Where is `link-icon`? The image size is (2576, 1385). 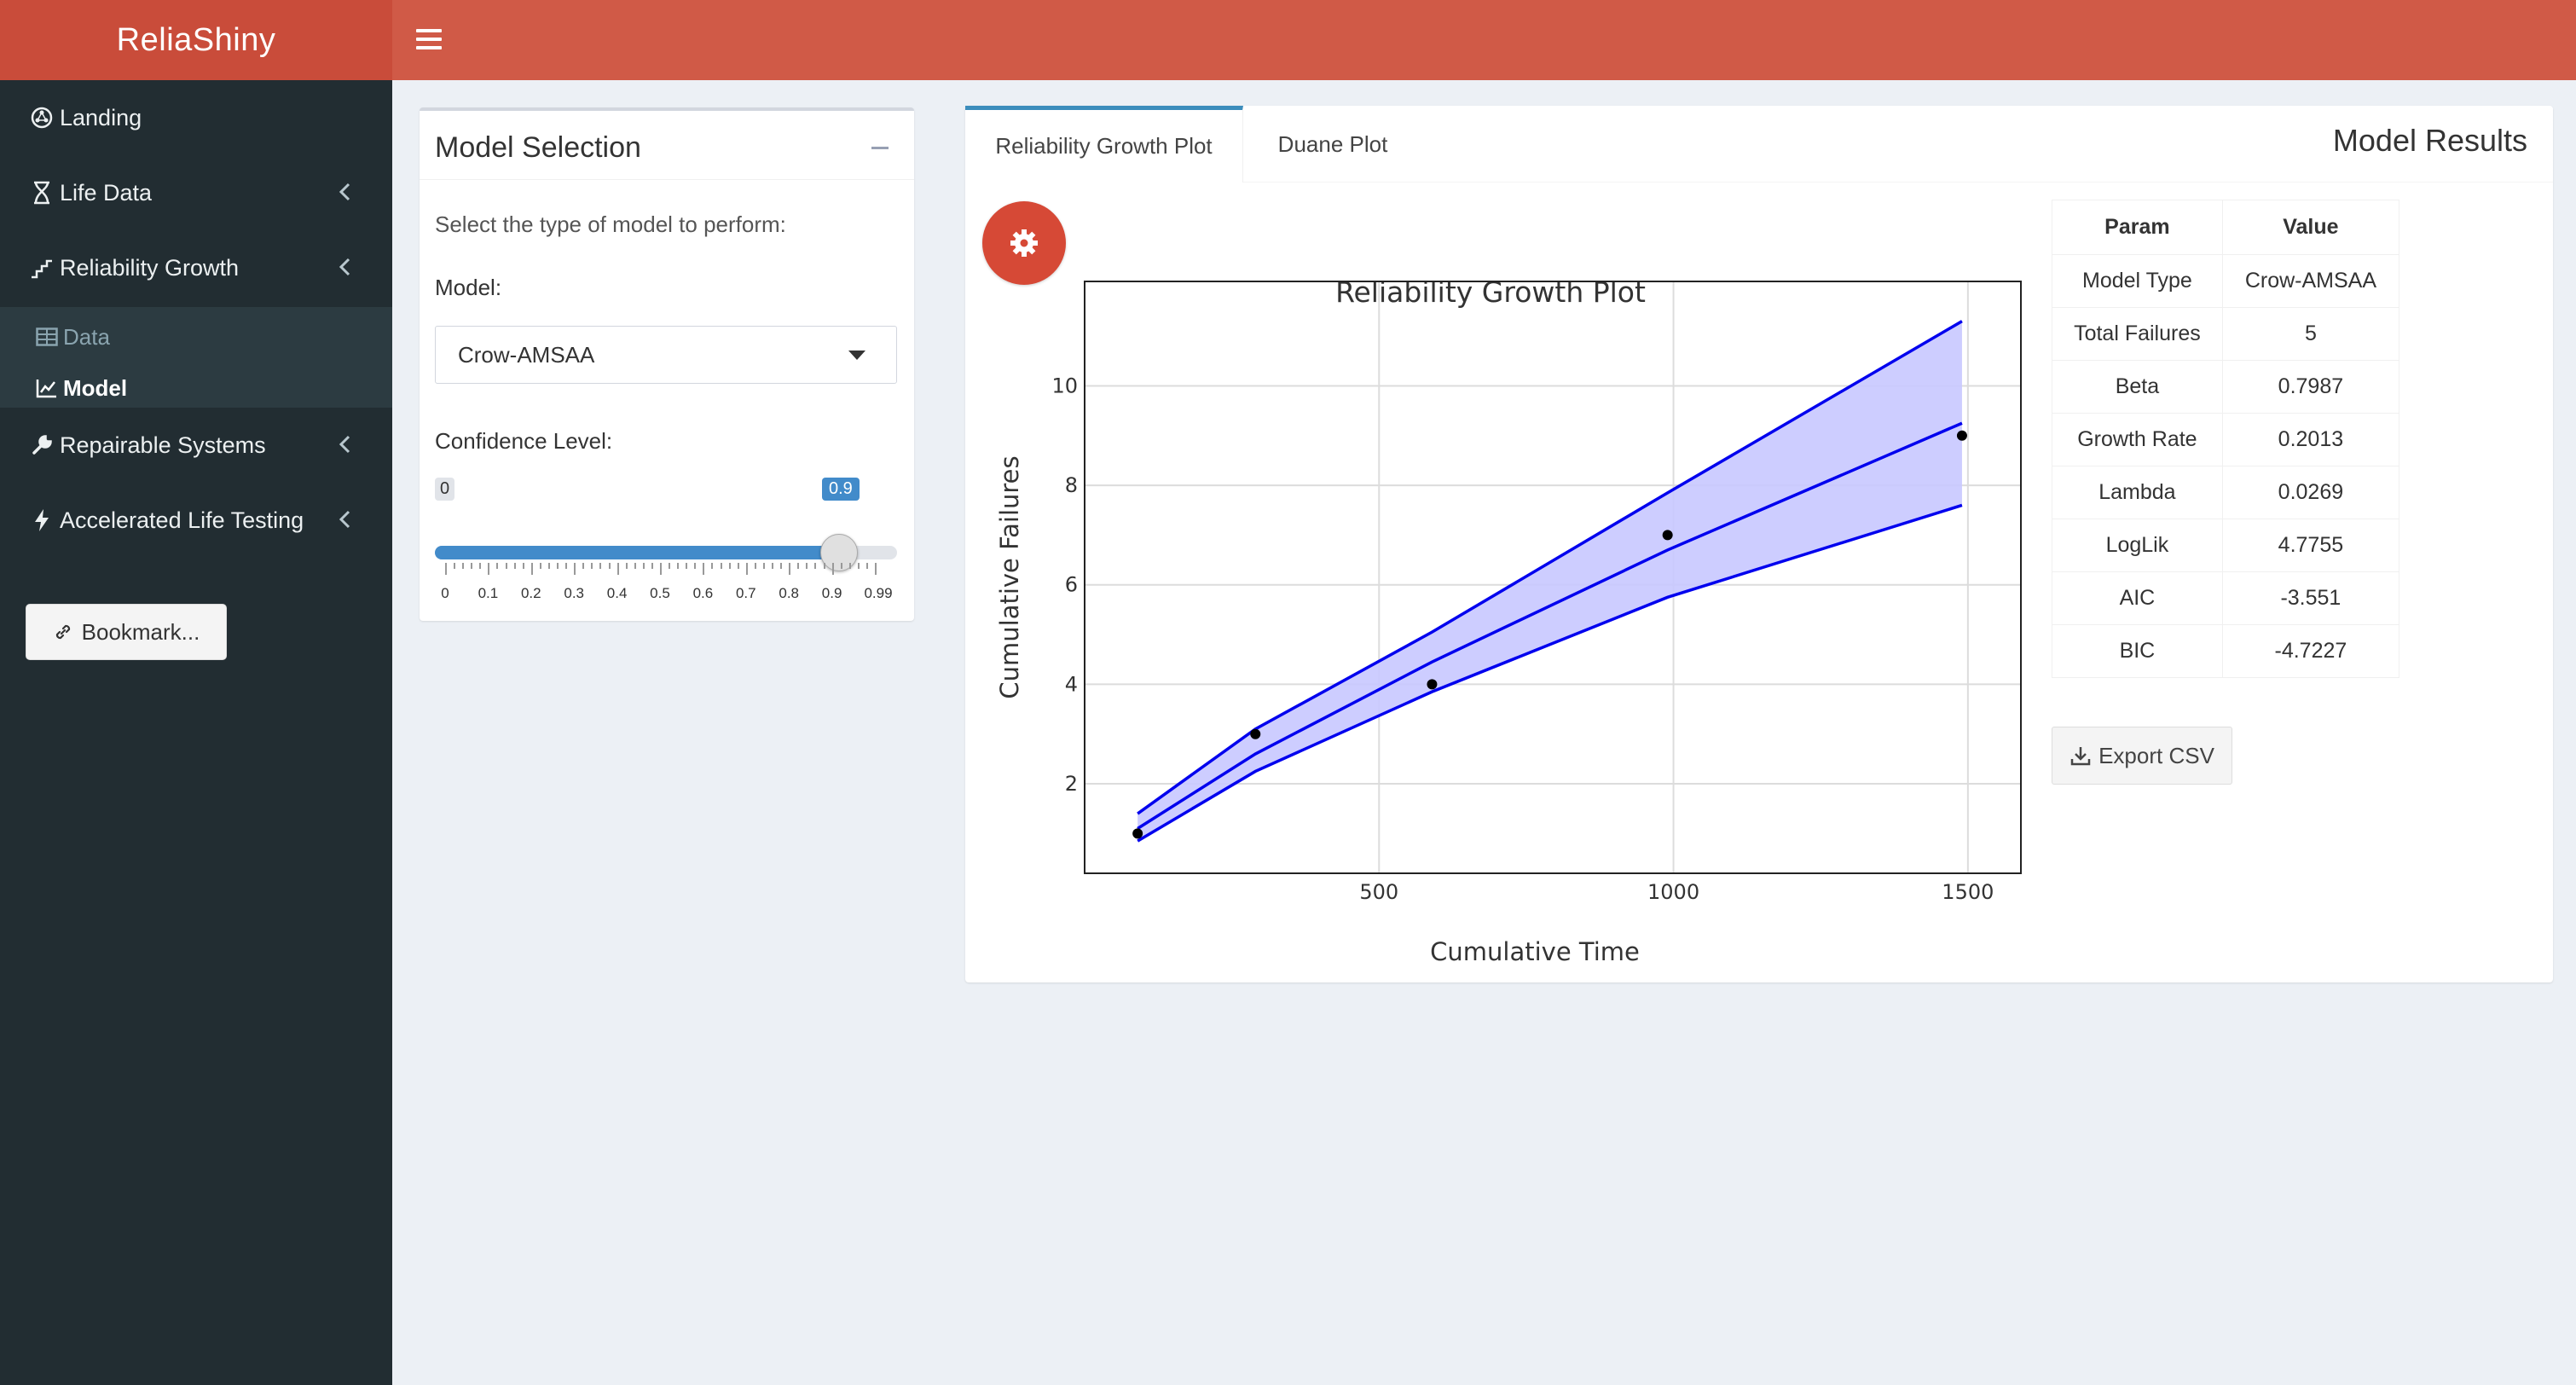 link-icon is located at coordinates (62, 632).